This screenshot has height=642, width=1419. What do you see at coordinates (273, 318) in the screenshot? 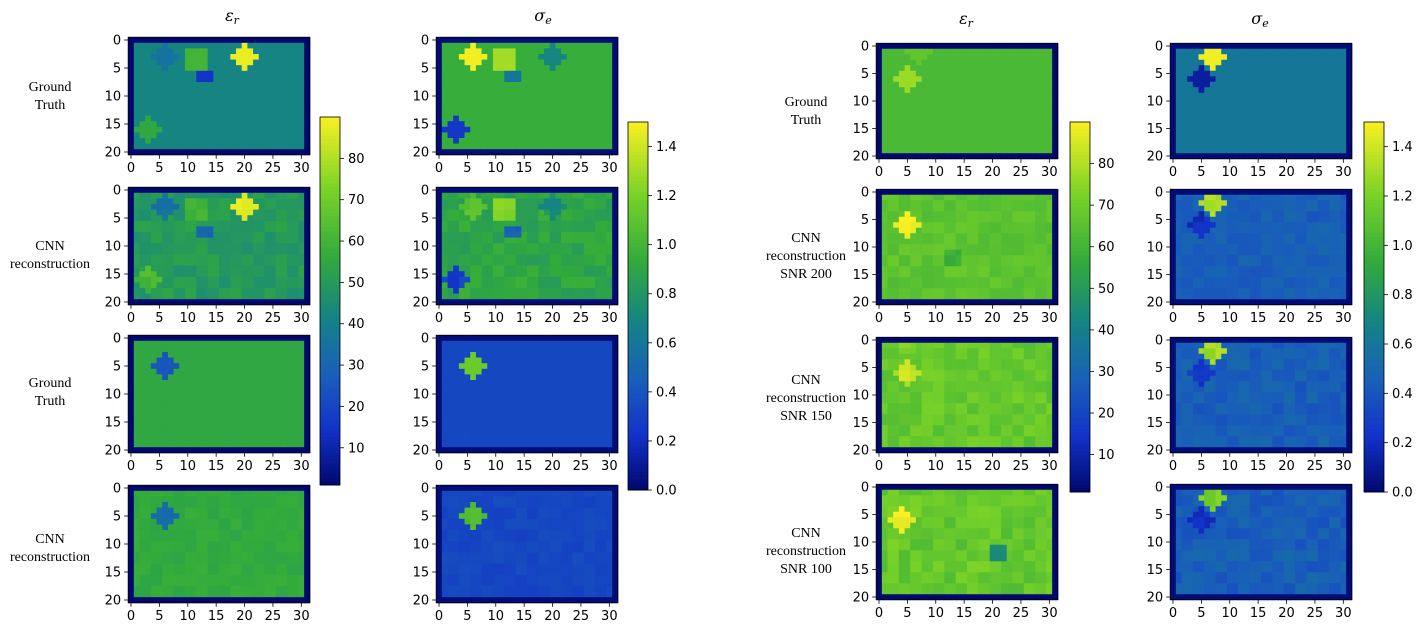
I see `x-tick-label: 25` at bounding box center [273, 318].